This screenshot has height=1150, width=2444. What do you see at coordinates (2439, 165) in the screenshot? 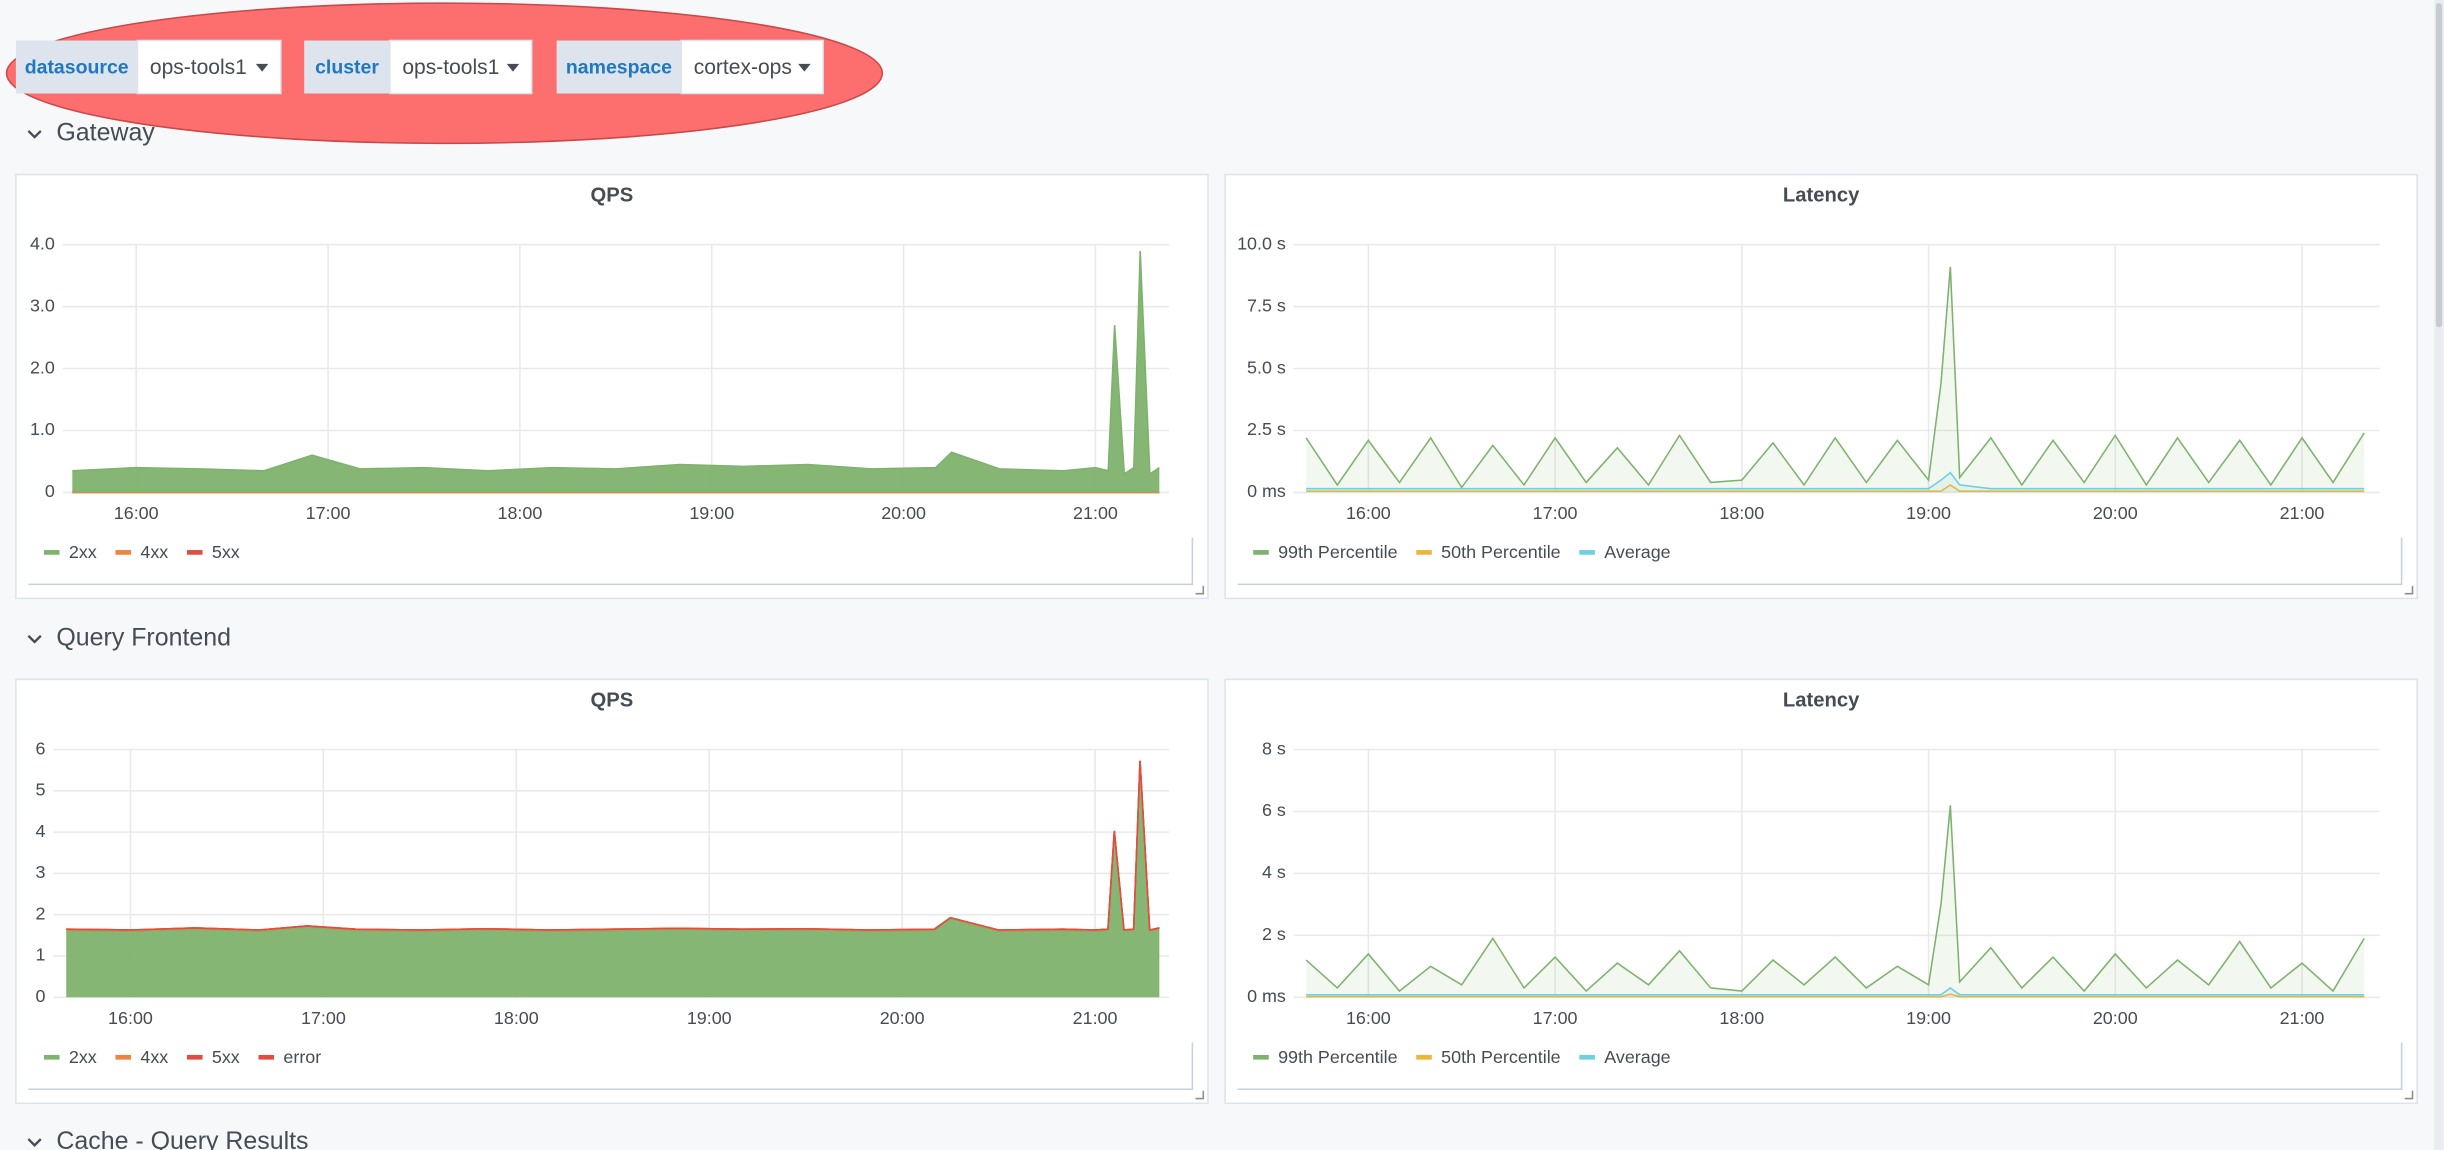
I see `scrollbar-thumb` at bounding box center [2439, 165].